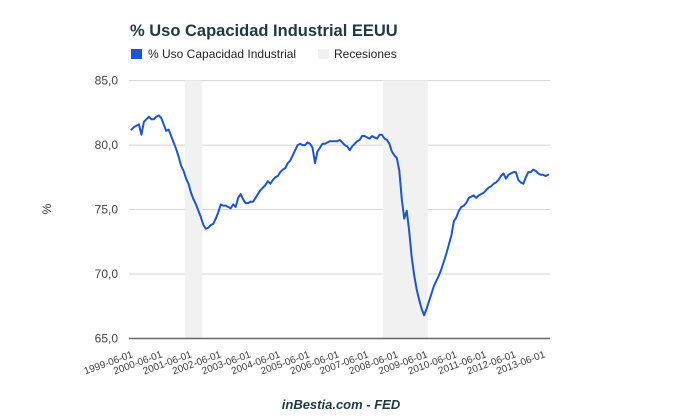  I want to click on legend-item-series: % Uso Capacidad Industrial, so click(213, 54).